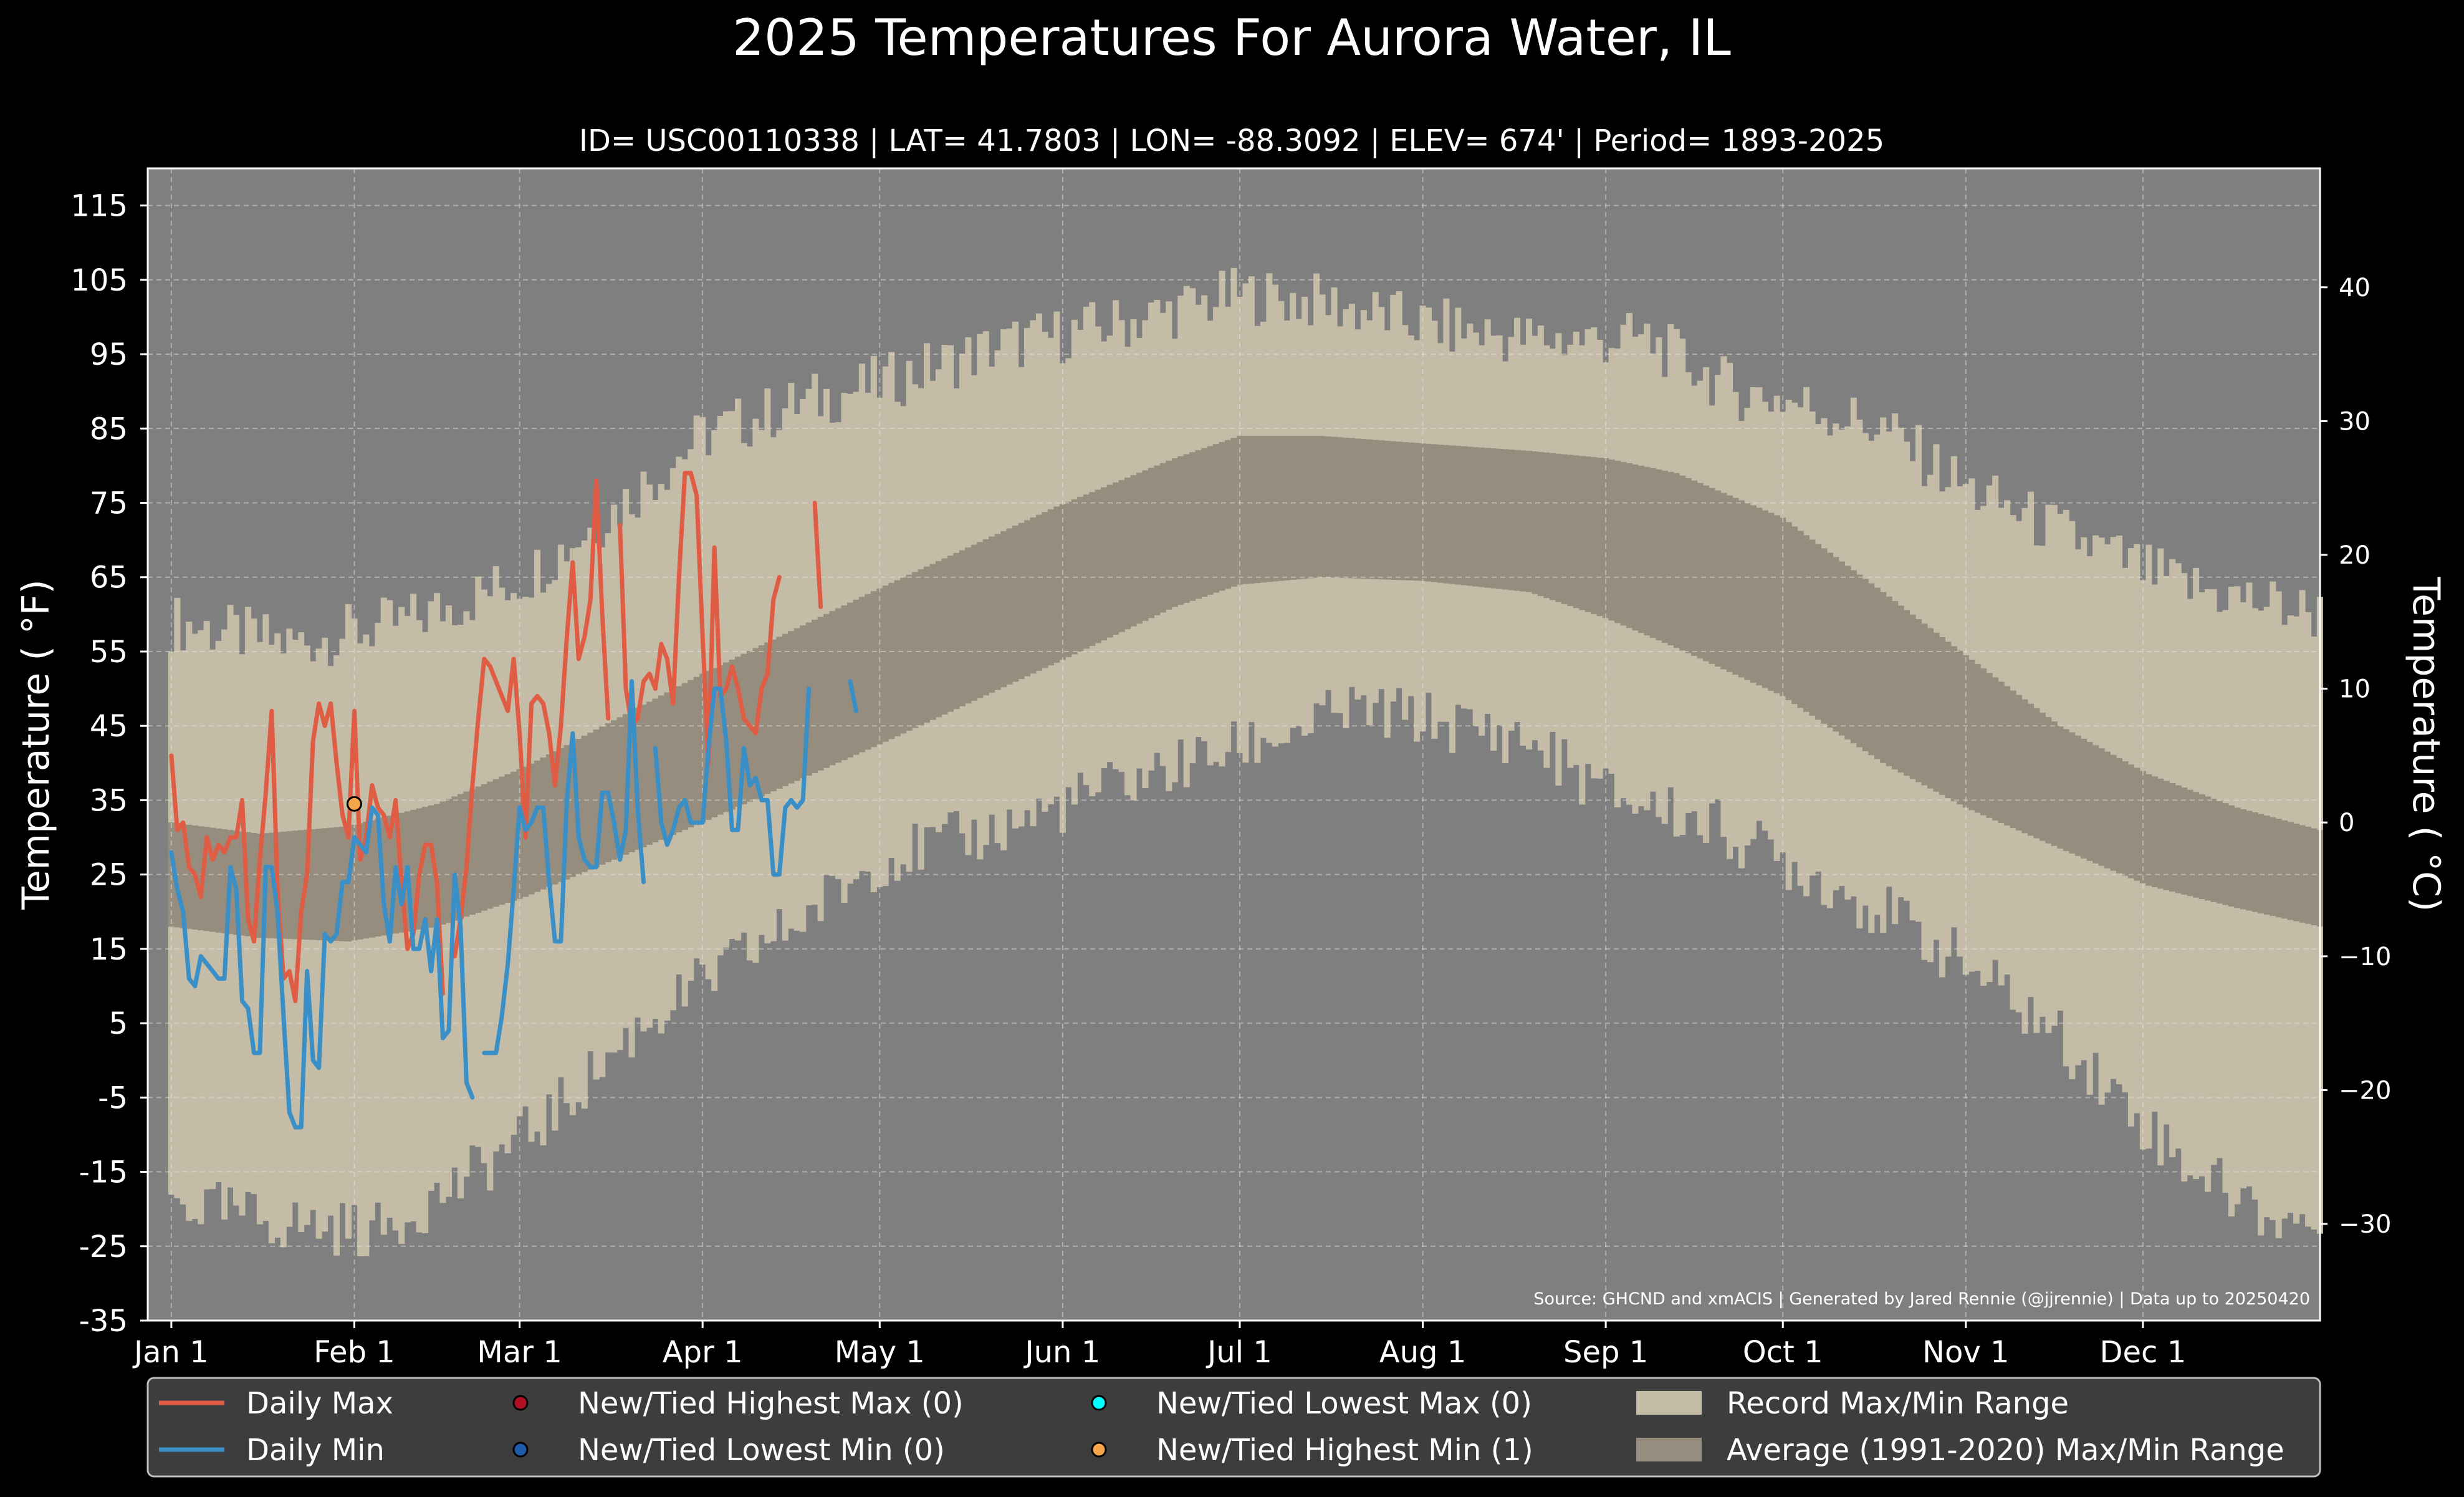 This screenshot has width=2464, height=1497. Describe the element at coordinates (880, 1352) in the screenshot. I see `x-tick-label: May 1` at that location.